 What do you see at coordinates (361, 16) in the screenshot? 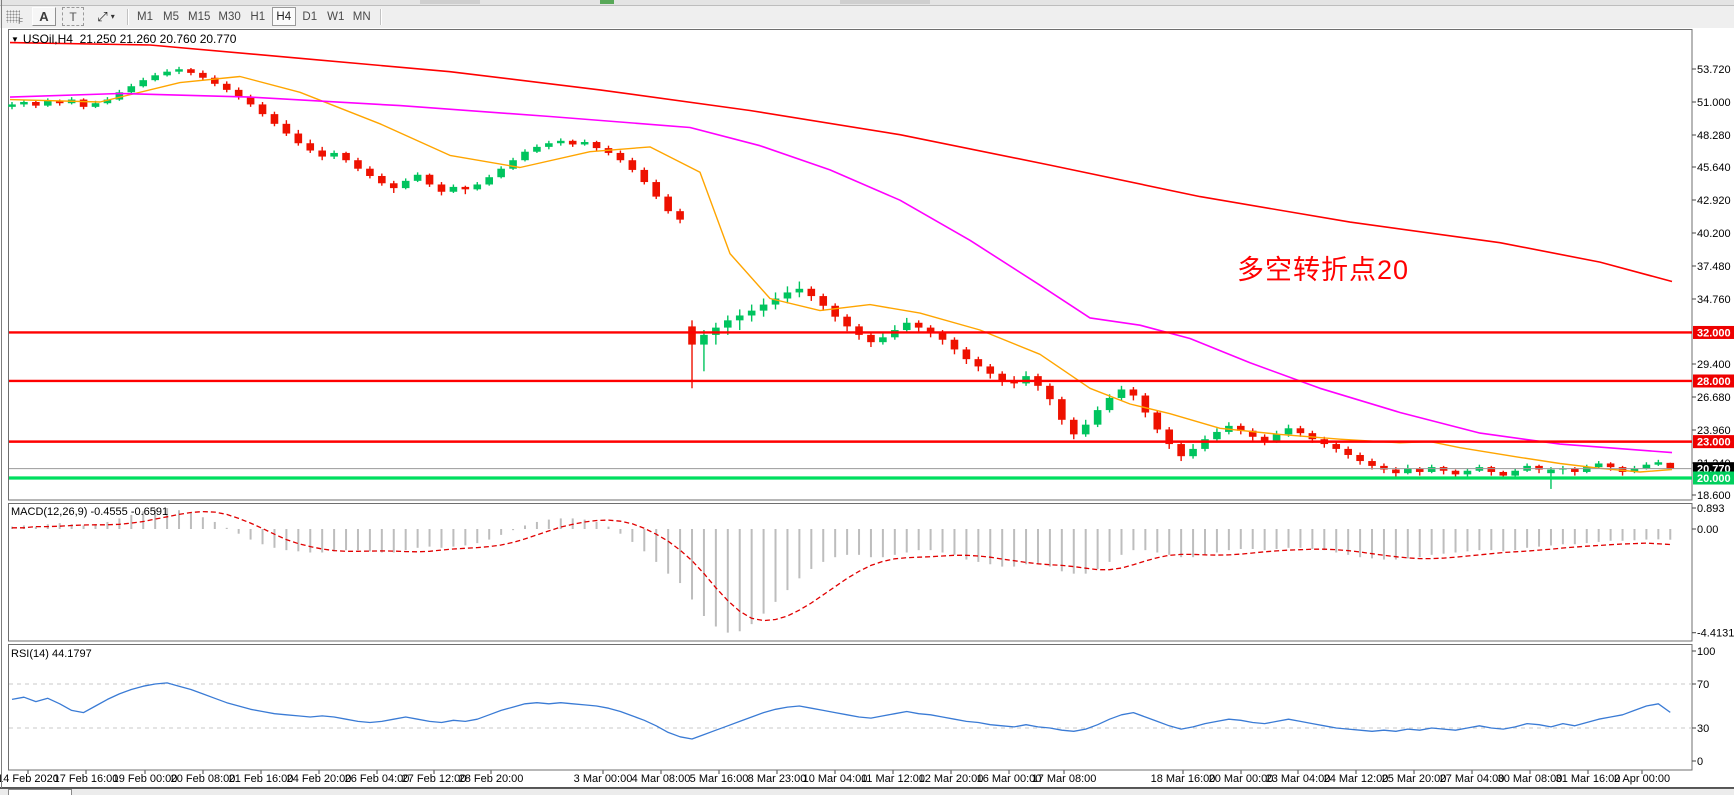
I see `timeframe-button-MN: MN` at bounding box center [361, 16].